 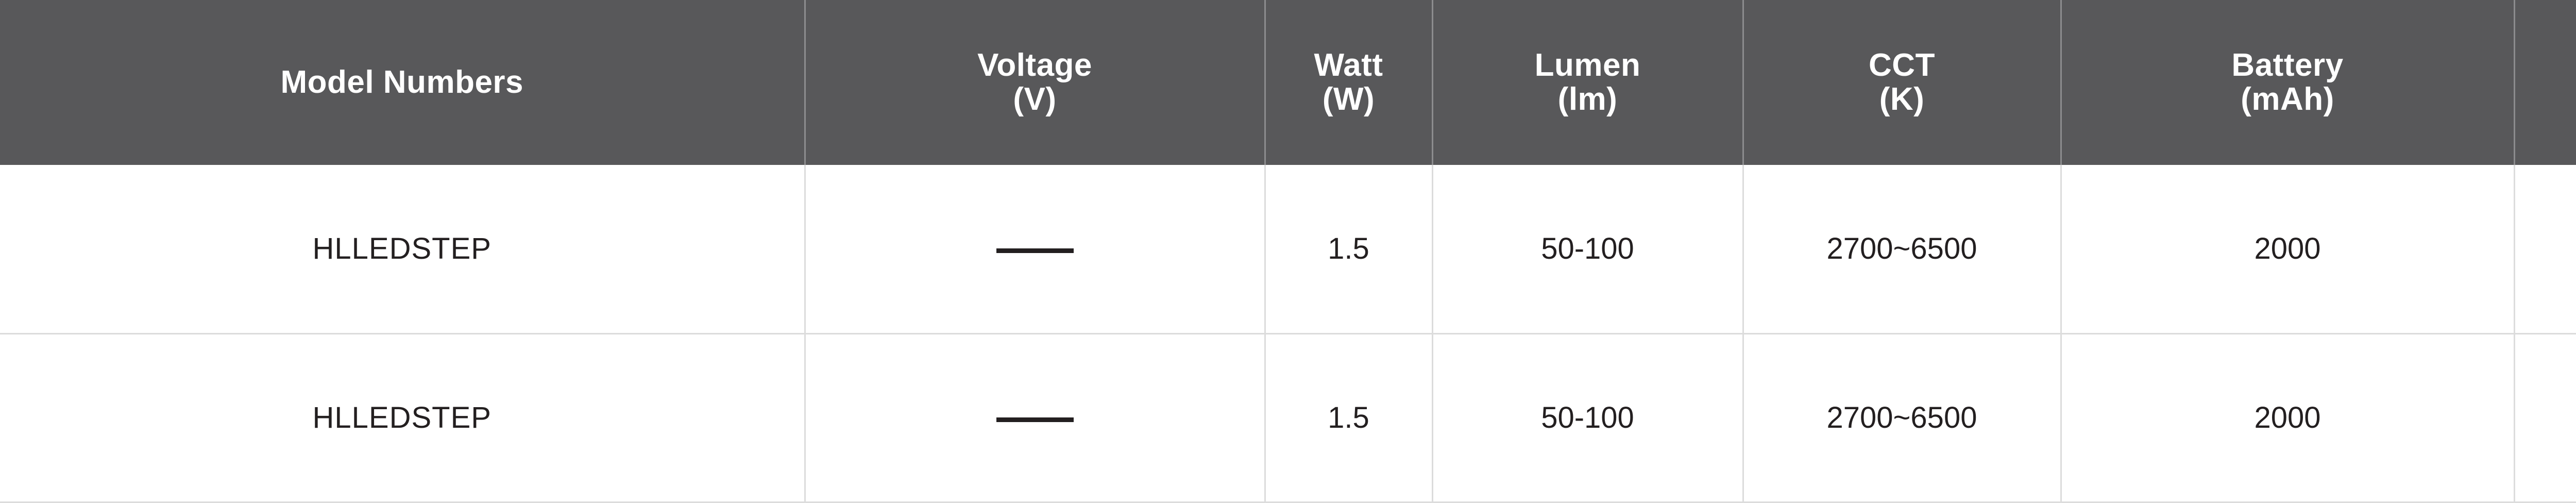 What do you see at coordinates (1587, 99) in the screenshot?
I see `column-header-lumen-unit: (lm)` at bounding box center [1587, 99].